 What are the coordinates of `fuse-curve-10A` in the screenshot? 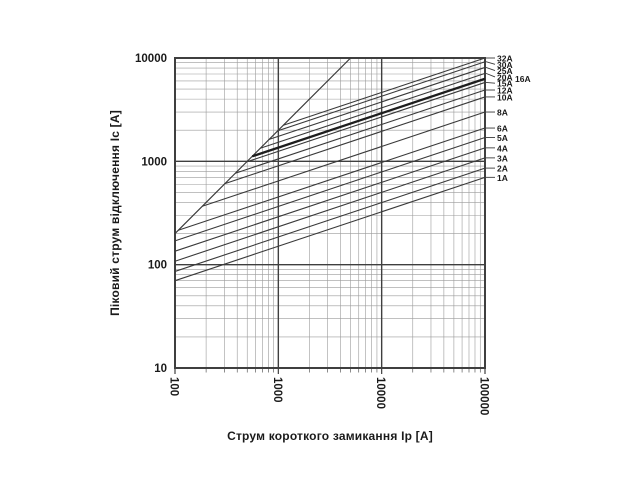 It's located at (355, 140).